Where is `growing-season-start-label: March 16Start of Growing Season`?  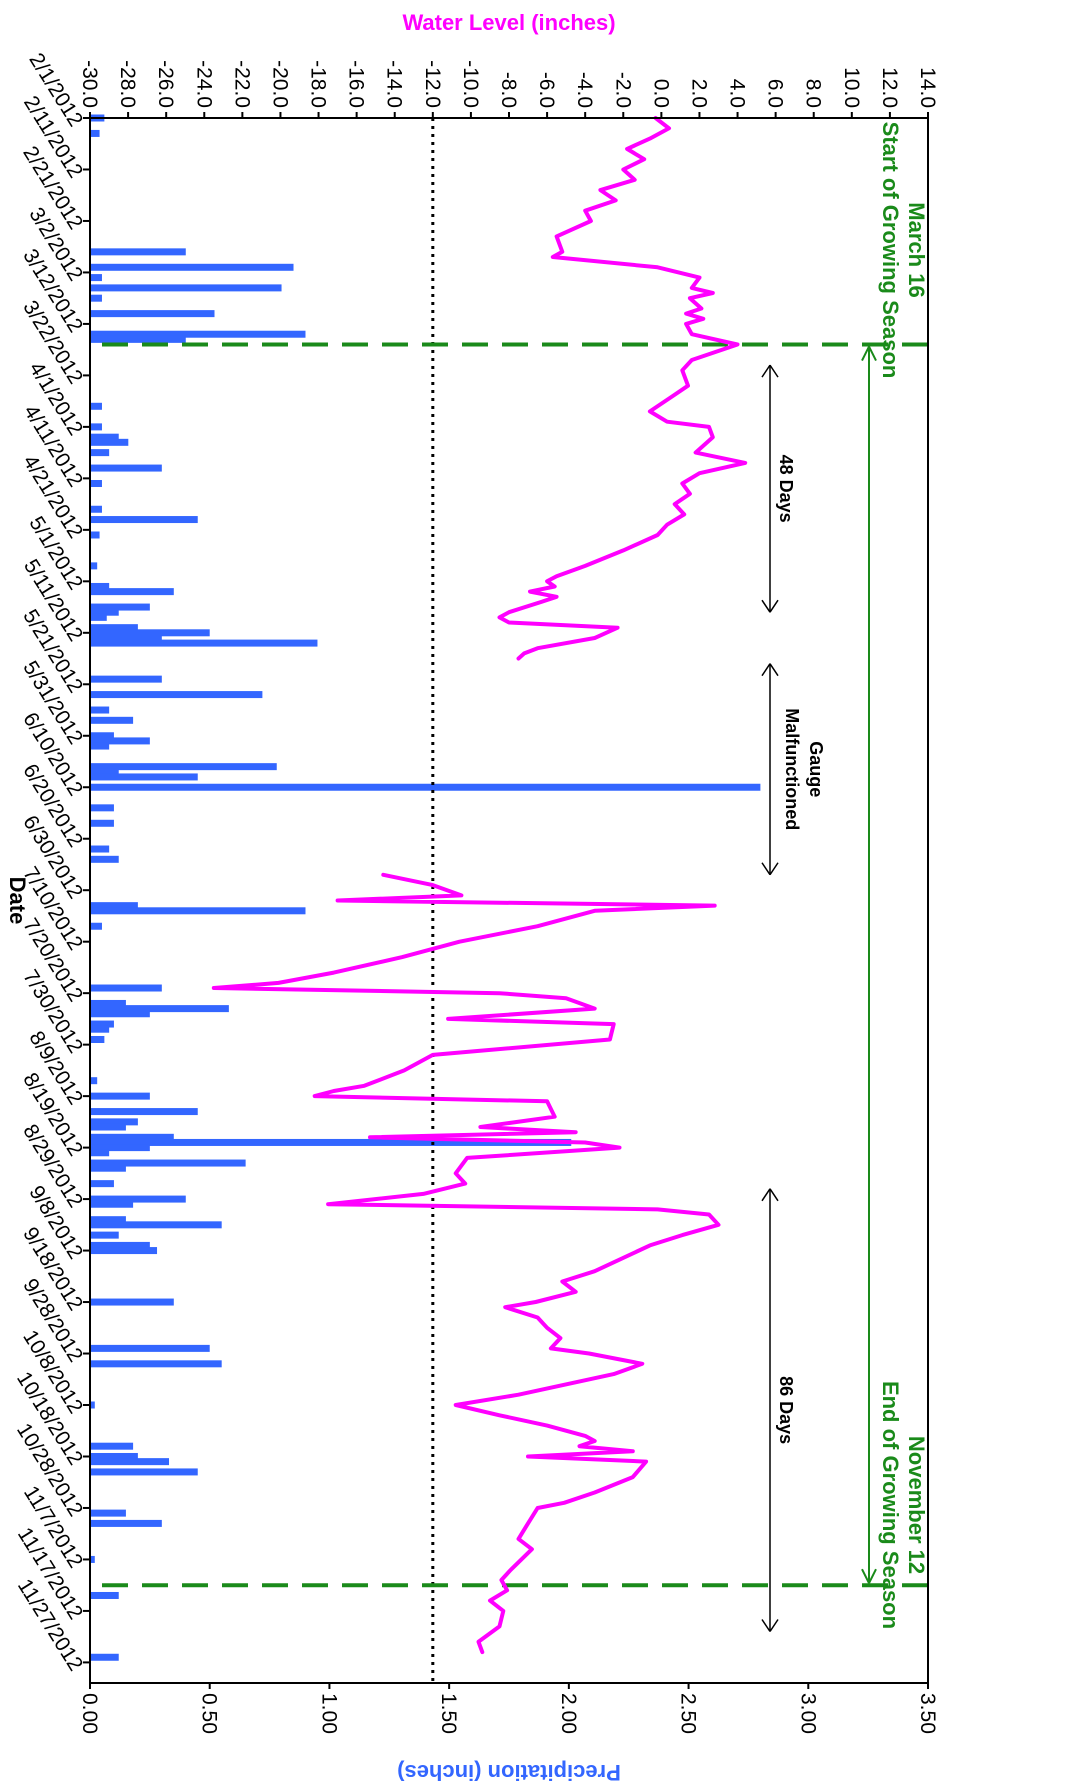 growing-season-start-label: March 16Start of Growing Season is located at coordinates (903, 250).